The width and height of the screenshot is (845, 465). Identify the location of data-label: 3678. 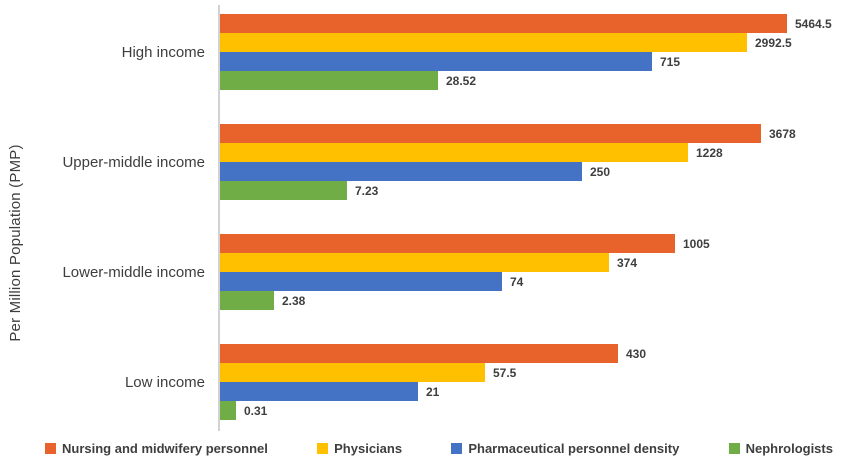
(782, 133).